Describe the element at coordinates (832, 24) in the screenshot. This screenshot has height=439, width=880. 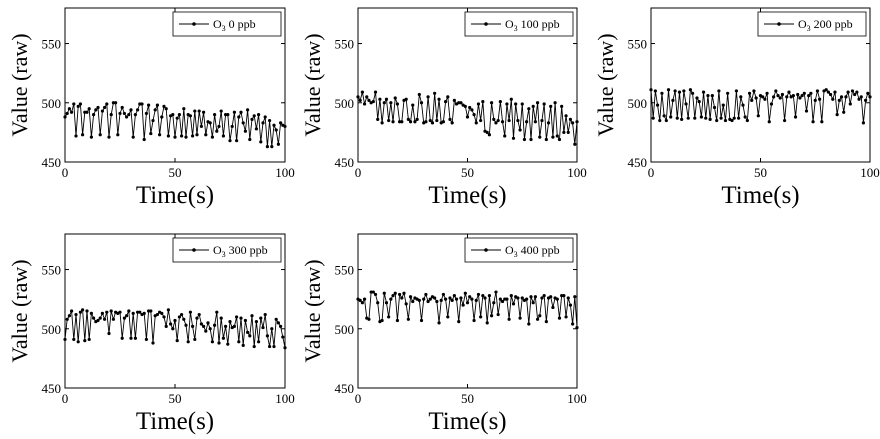
I see `legend-label-suffix: 200 ppb` at that location.